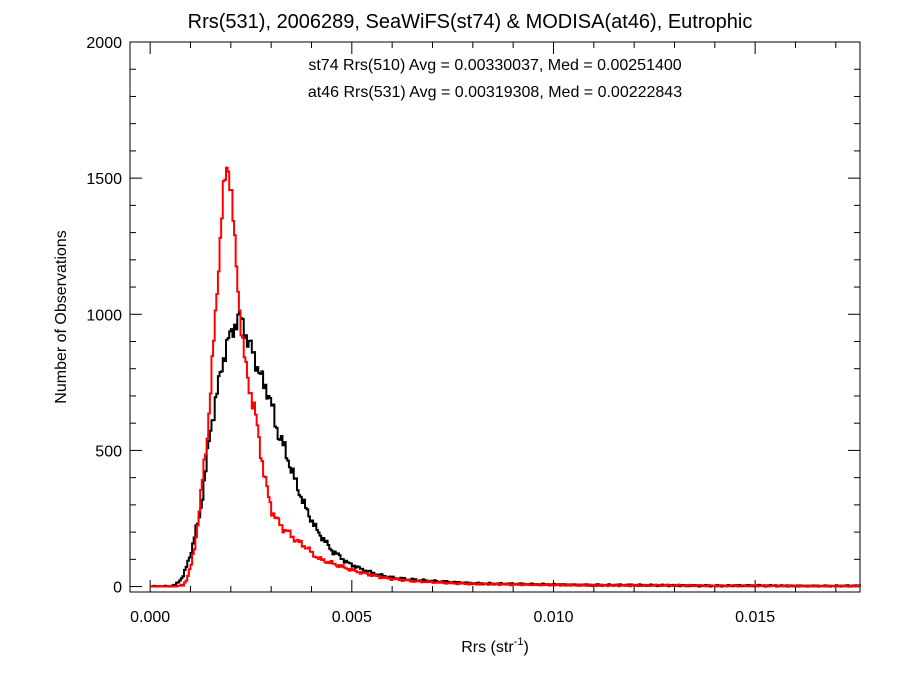  Describe the element at coordinates (352, 617) in the screenshot. I see `x-tick-label: 0.005` at that location.